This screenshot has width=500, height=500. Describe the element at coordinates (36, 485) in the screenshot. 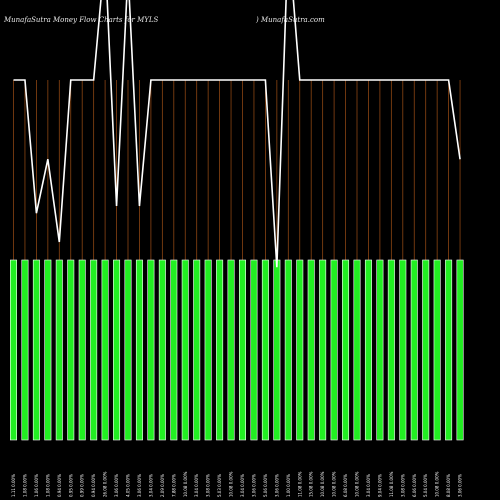

I see `tick-label: 1.06 0.00%` at that location.